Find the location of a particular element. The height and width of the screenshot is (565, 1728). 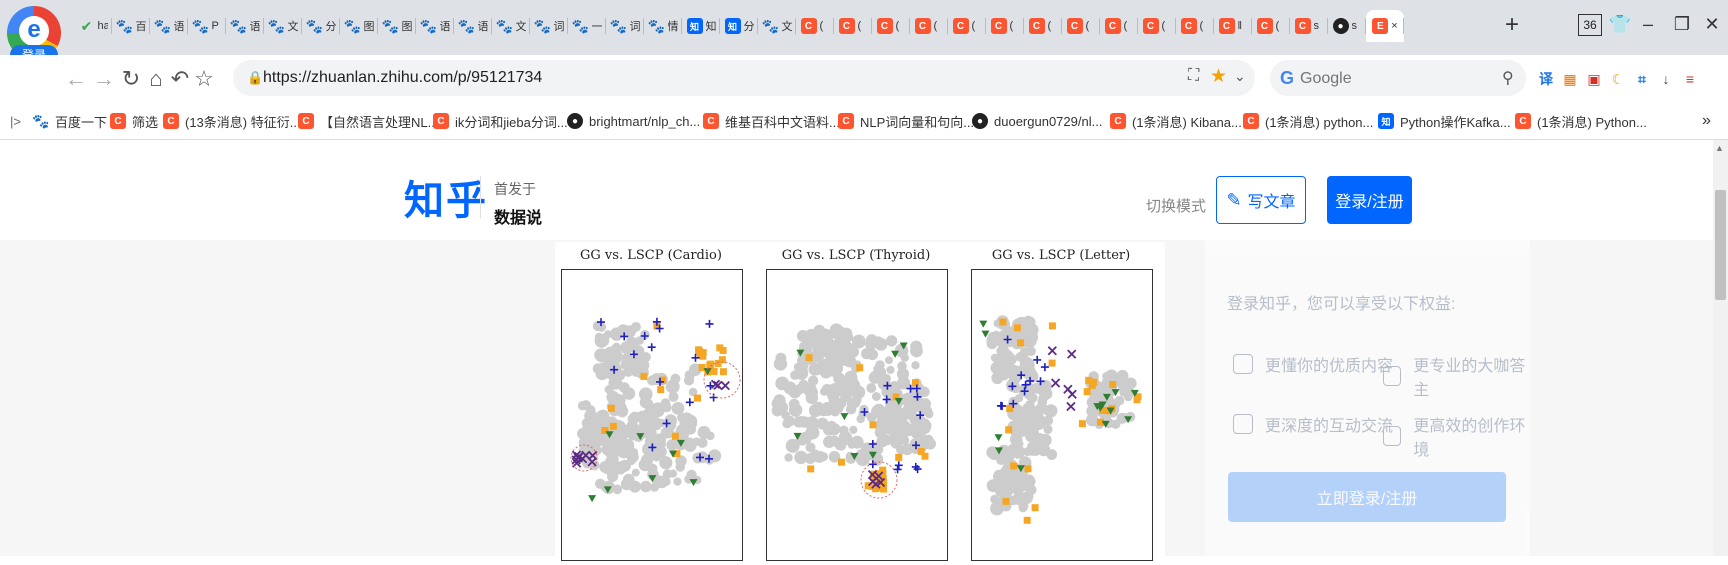

browser-tab: 🐾 一 is located at coordinates (587, 26).